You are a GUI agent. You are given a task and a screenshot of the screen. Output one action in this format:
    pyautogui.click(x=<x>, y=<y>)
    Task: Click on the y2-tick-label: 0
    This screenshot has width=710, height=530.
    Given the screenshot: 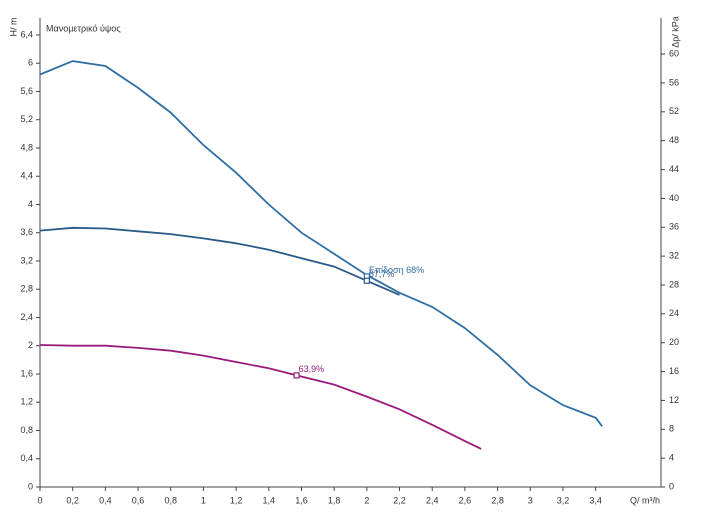 What is the action you would take?
    pyautogui.click(x=671, y=486)
    